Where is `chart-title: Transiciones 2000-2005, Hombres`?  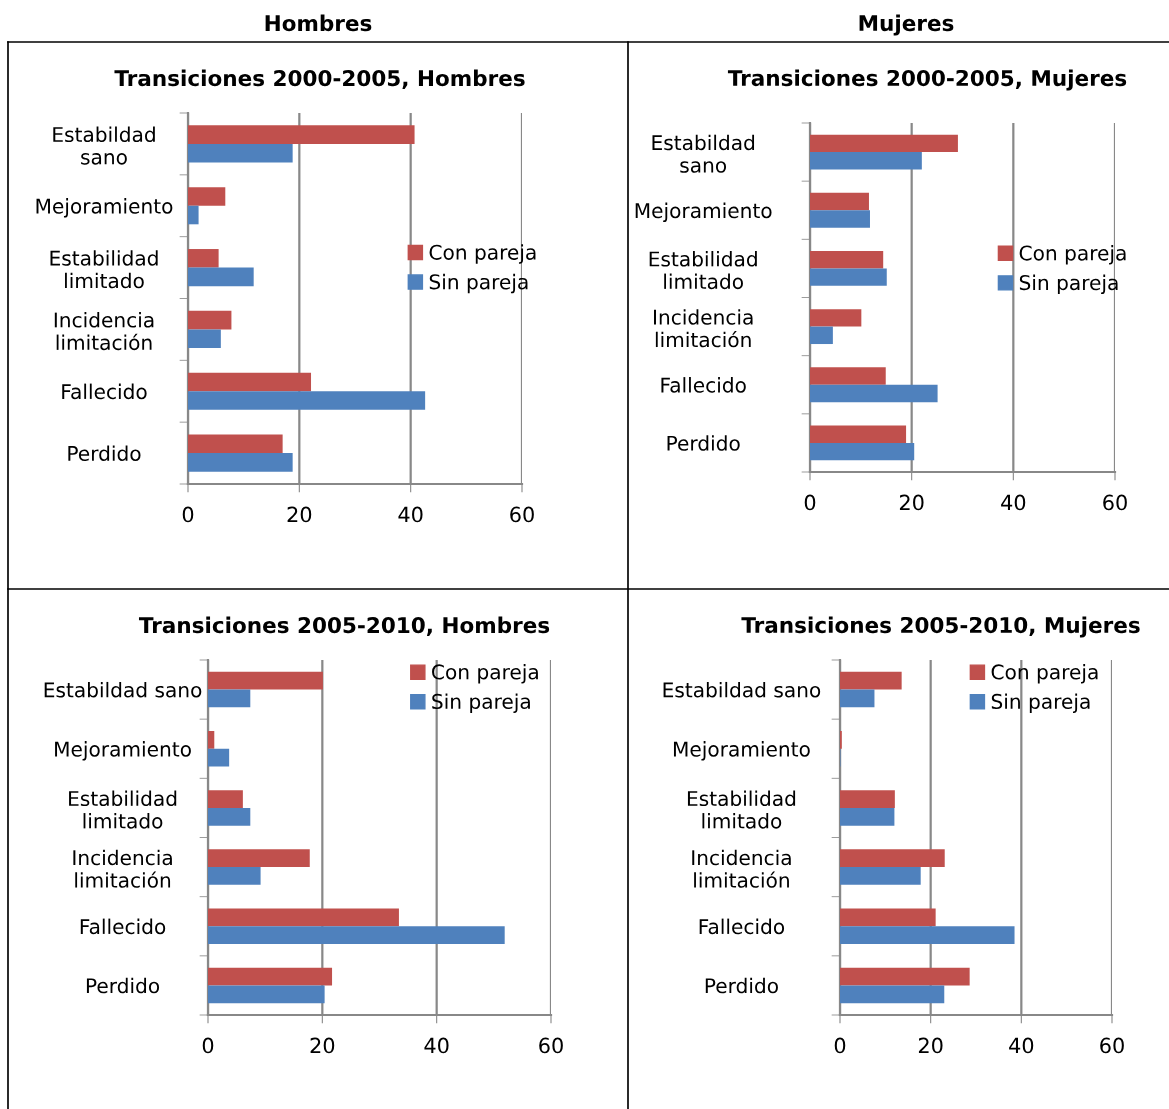 chart-title: Transiciones 2000-2005, Hombres is located at coordinates (319, 79).